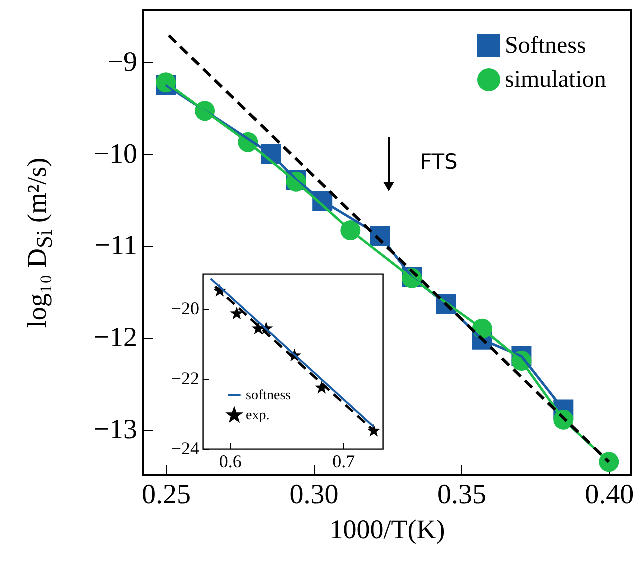  I want to click on y-tick-label: −22, so click(185, 378).